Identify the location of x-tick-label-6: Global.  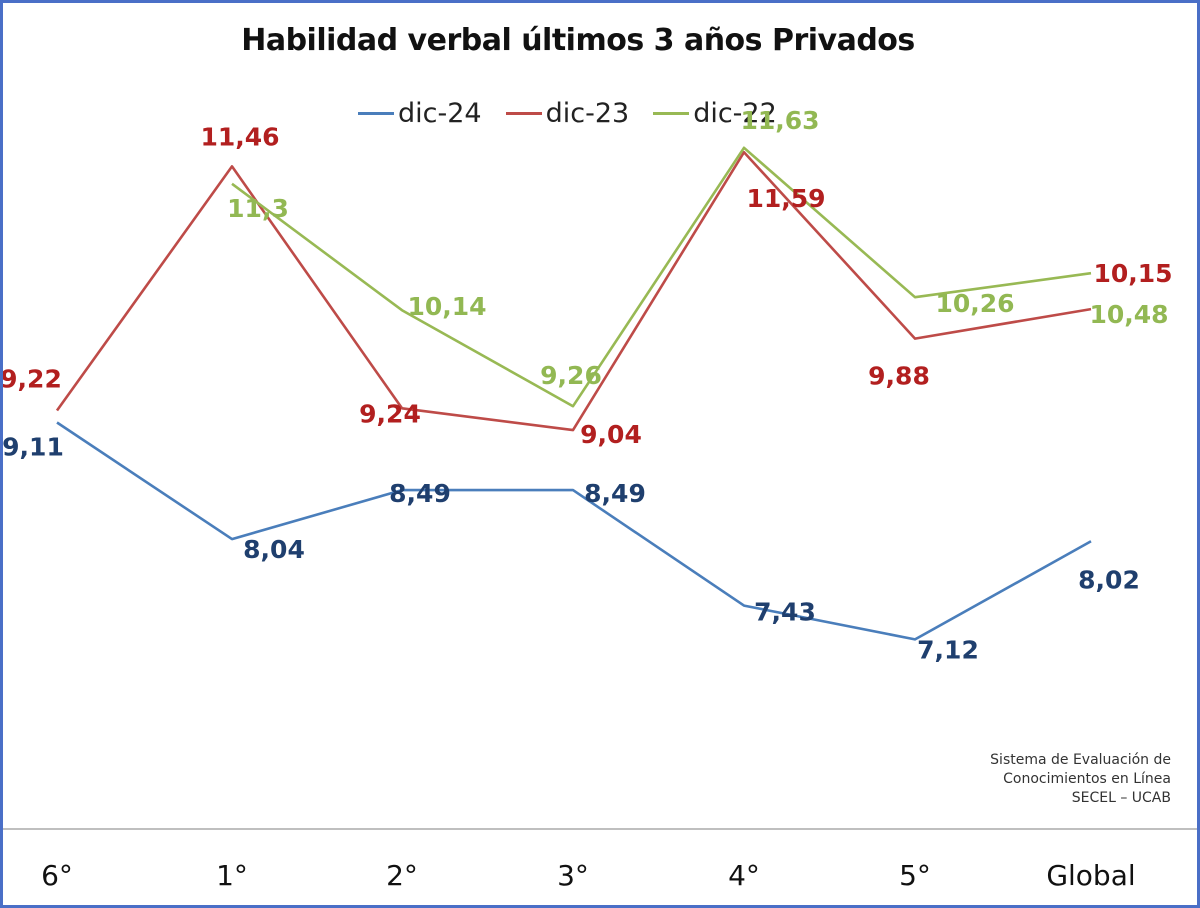
(1090, 875).